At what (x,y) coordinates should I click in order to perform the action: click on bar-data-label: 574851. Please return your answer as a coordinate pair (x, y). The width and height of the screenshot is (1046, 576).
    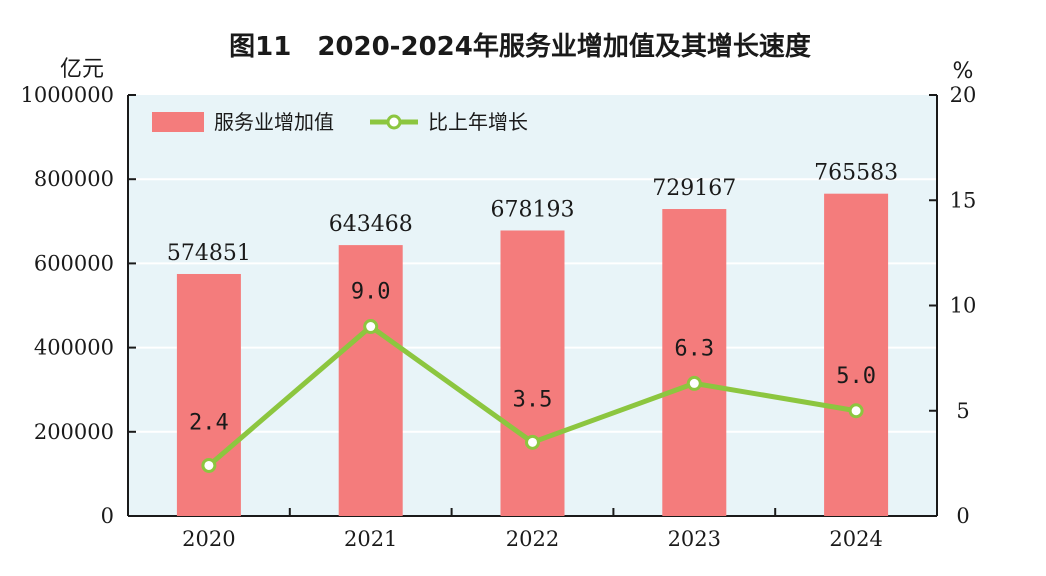
    Looking at the image, I should click on (209, 253).